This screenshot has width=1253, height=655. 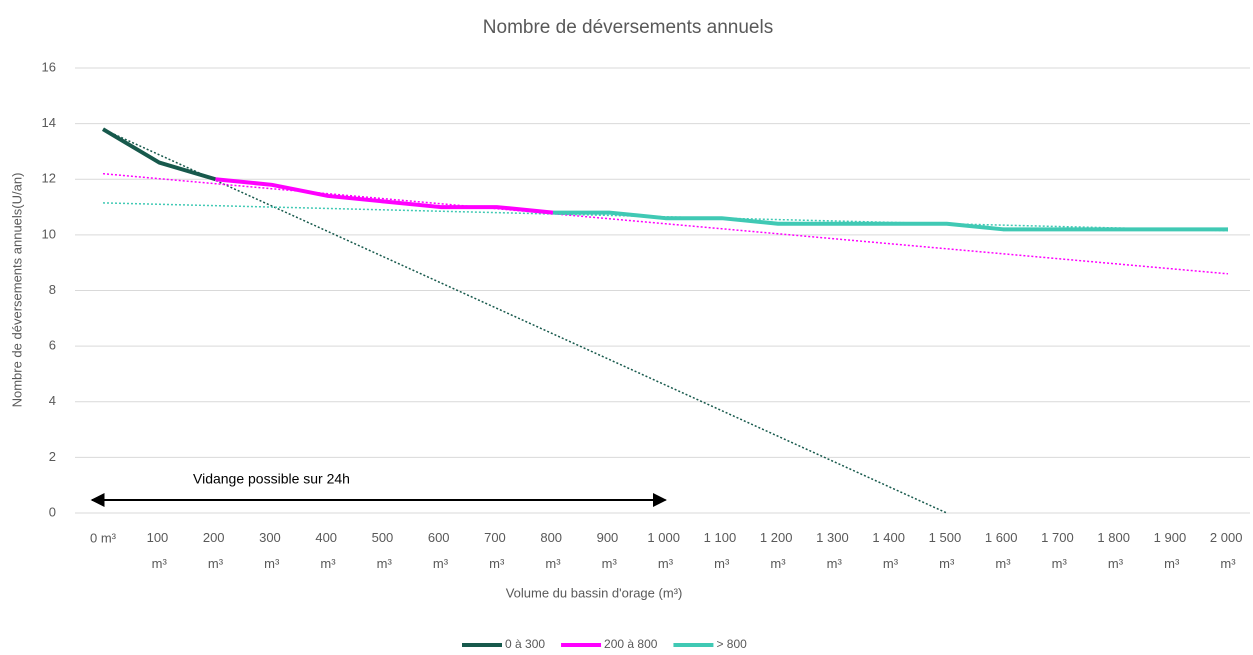 I want to click on y-tick-label: 6, so click(x=52, y=345).